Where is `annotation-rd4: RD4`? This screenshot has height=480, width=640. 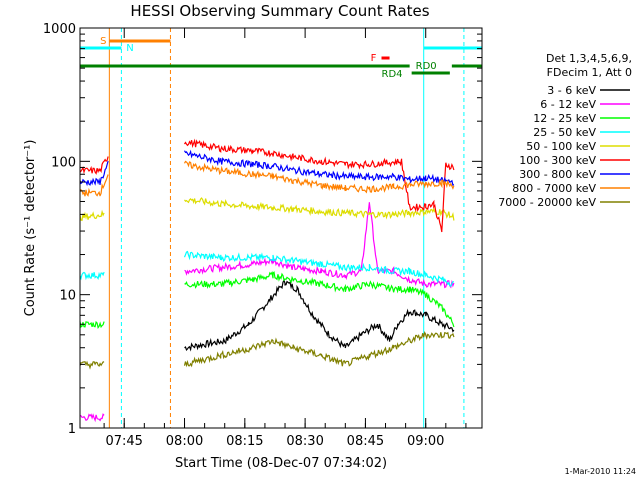
annotation-rd4: RD4 is located at coordinates (392, 74).